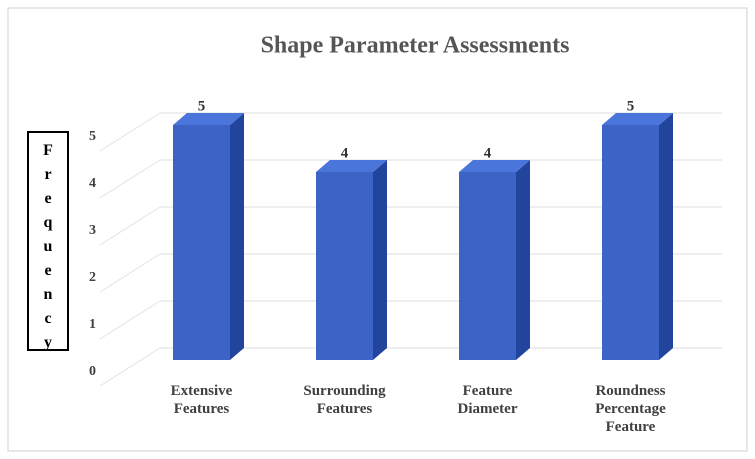  I want to click on y-tick-label: 4, so click(92, 183).